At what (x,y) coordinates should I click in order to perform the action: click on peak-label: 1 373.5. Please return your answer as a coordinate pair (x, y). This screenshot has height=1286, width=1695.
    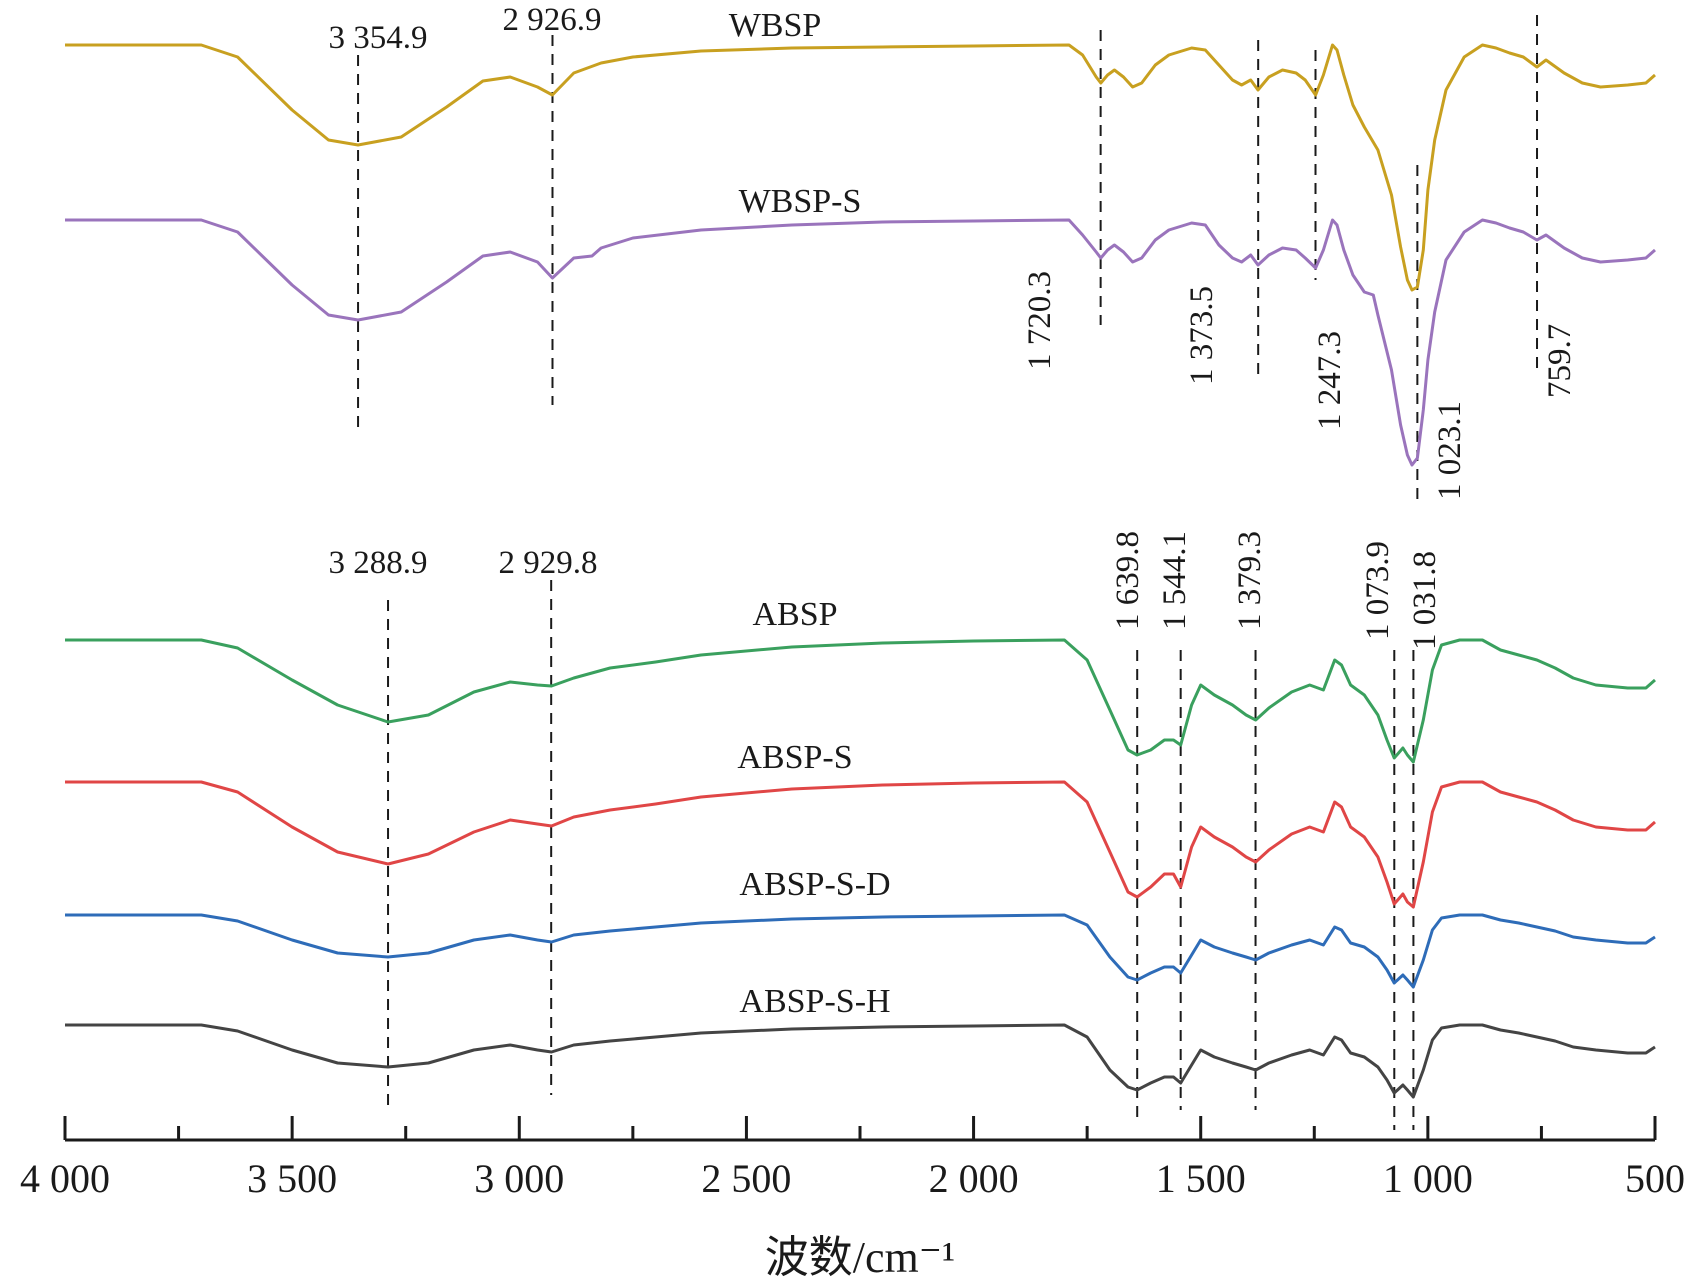
    Looking at the image, I should click on (1202, 335).